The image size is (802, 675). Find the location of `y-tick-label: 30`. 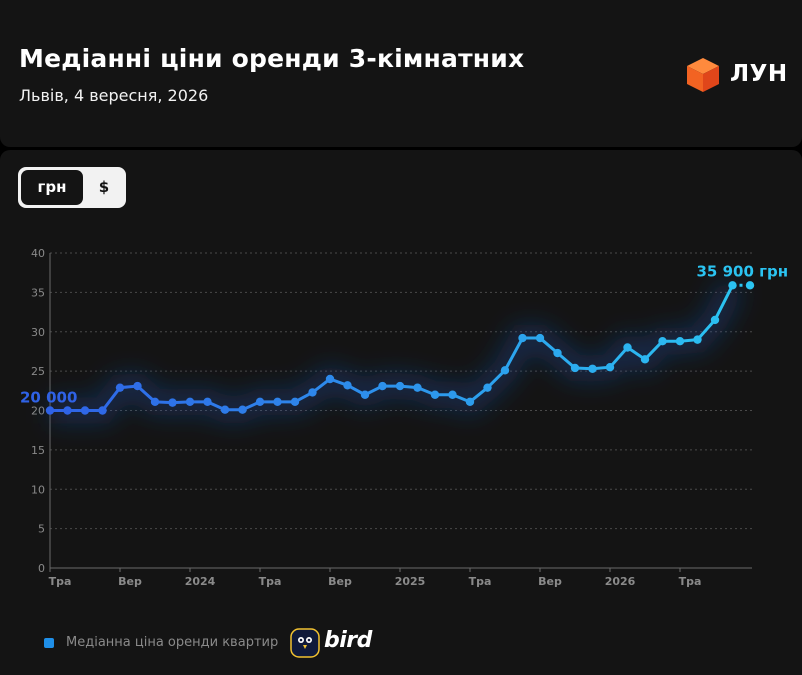

y-tick-label: 30 is located at coordinates (38, 332).